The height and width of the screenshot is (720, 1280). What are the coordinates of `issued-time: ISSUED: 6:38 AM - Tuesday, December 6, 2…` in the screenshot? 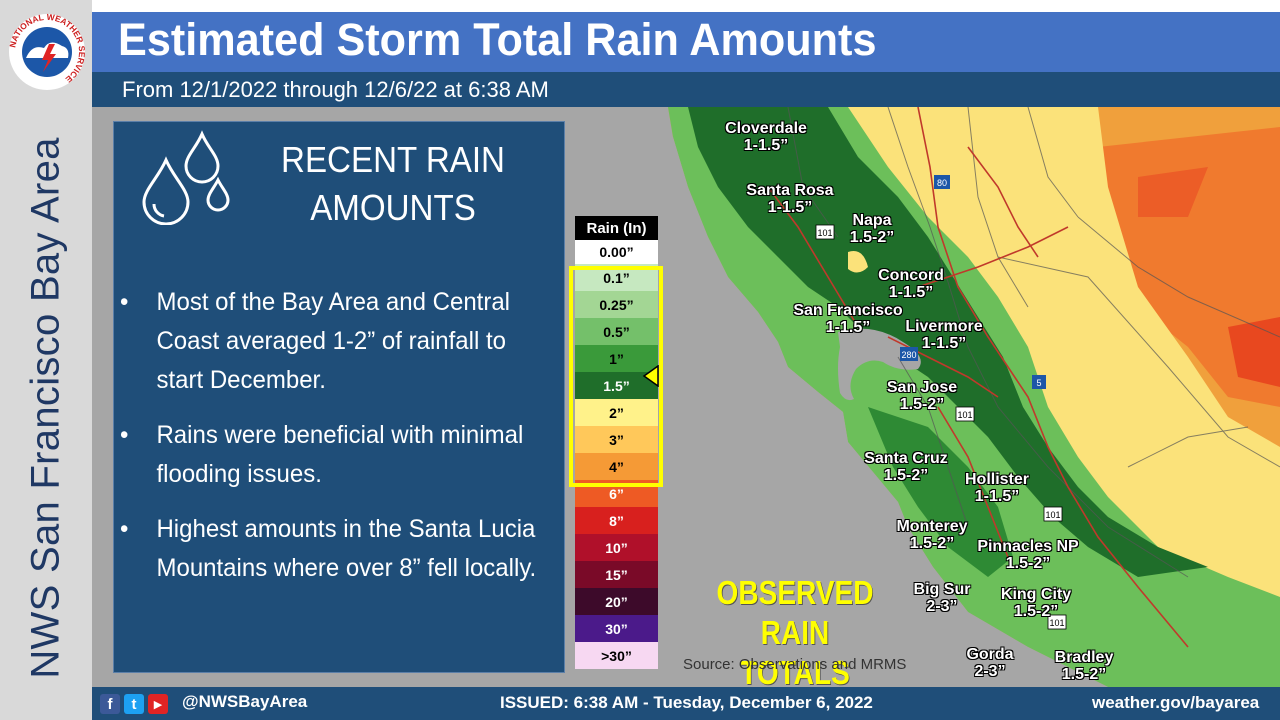 It's located at (686, 702).